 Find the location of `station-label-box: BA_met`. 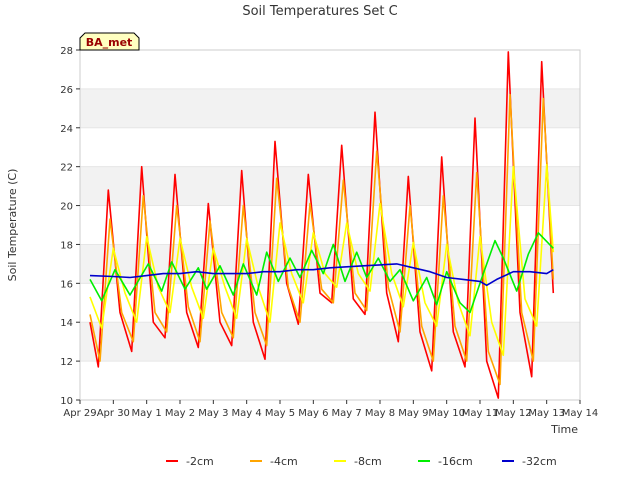

station-label-box: BA_met is located at coordinates (109, 41).